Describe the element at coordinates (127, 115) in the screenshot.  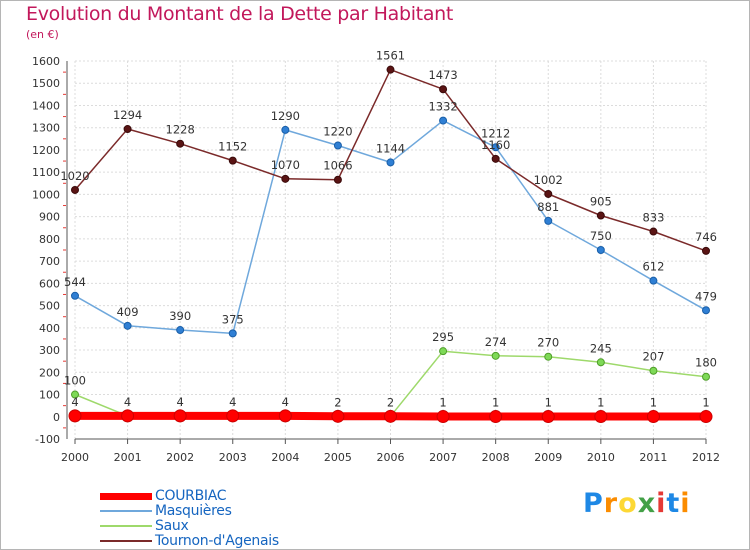
I see `data-label: 1294` at that location.